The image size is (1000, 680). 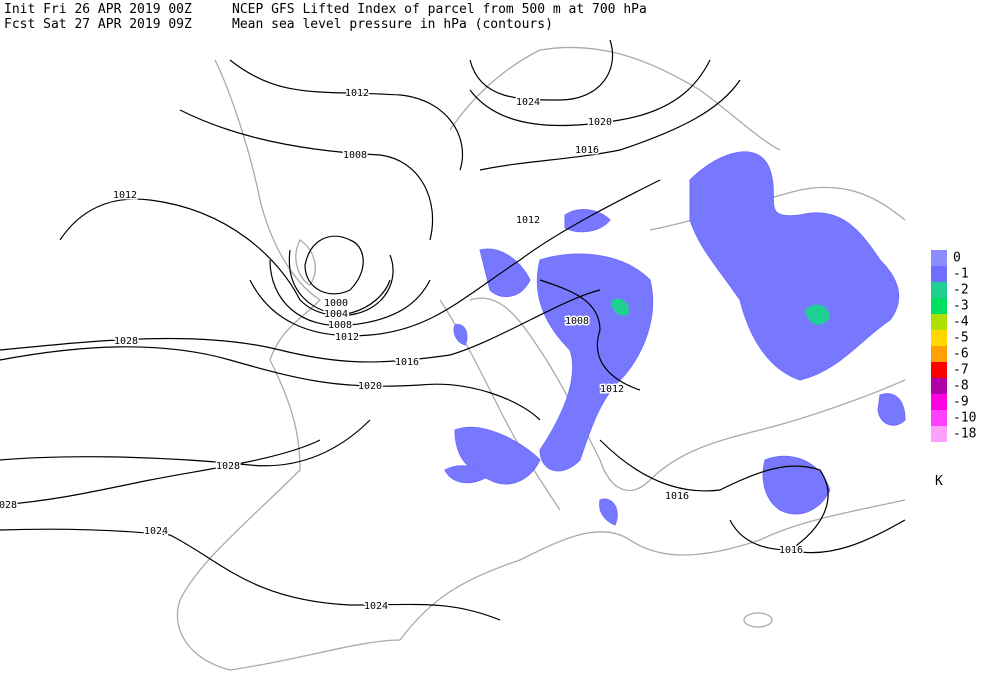 I want to click on contour-label: 028, so click(x=8, y=505).